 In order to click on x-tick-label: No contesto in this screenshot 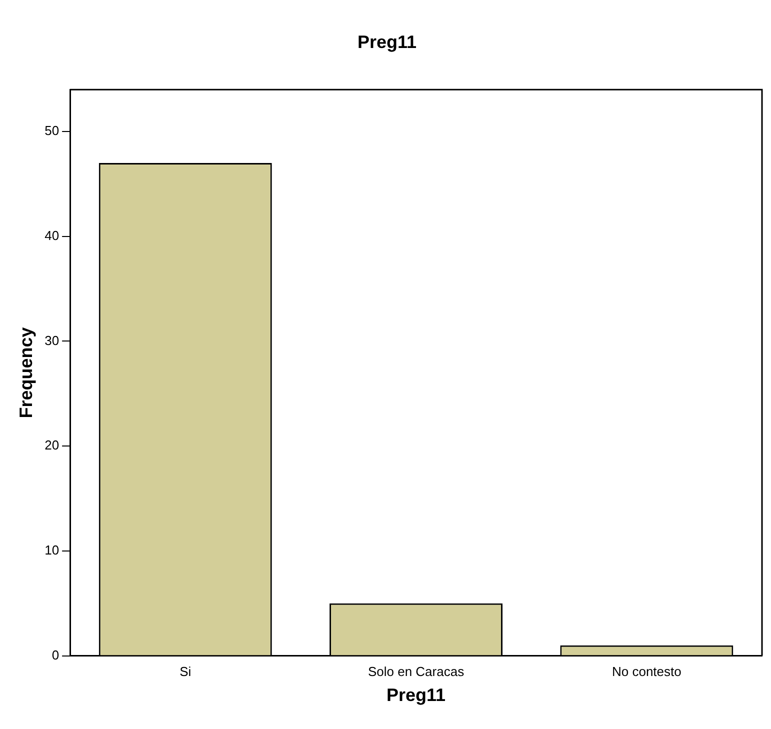, I will do `click(647, 672)`.